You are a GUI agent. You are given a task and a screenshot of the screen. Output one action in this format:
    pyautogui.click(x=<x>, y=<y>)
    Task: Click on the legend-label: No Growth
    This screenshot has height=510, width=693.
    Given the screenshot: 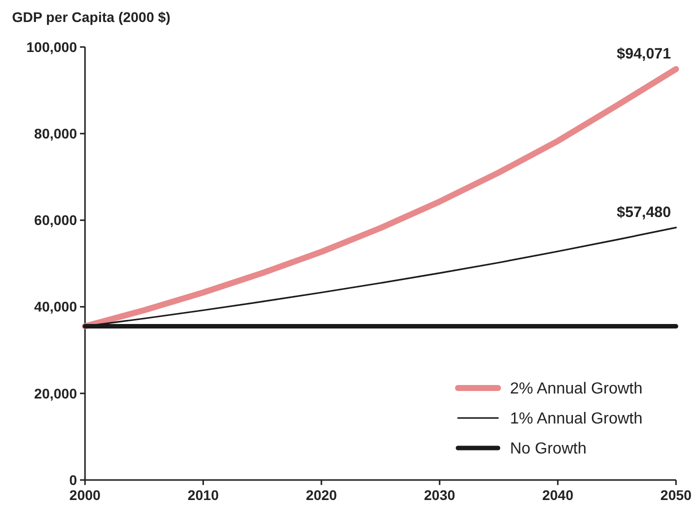 What is the action you would take?
    pyautogui.click(x=548, y=449)
    